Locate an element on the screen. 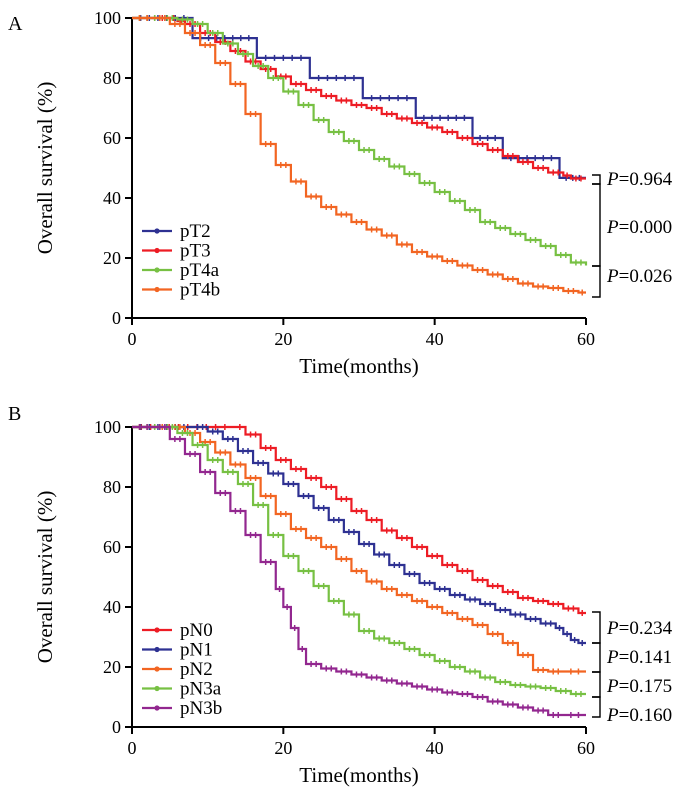 This screenshot has width=700, height=796. p-value-label: P=0.234 is located at coordinates (639, 628).